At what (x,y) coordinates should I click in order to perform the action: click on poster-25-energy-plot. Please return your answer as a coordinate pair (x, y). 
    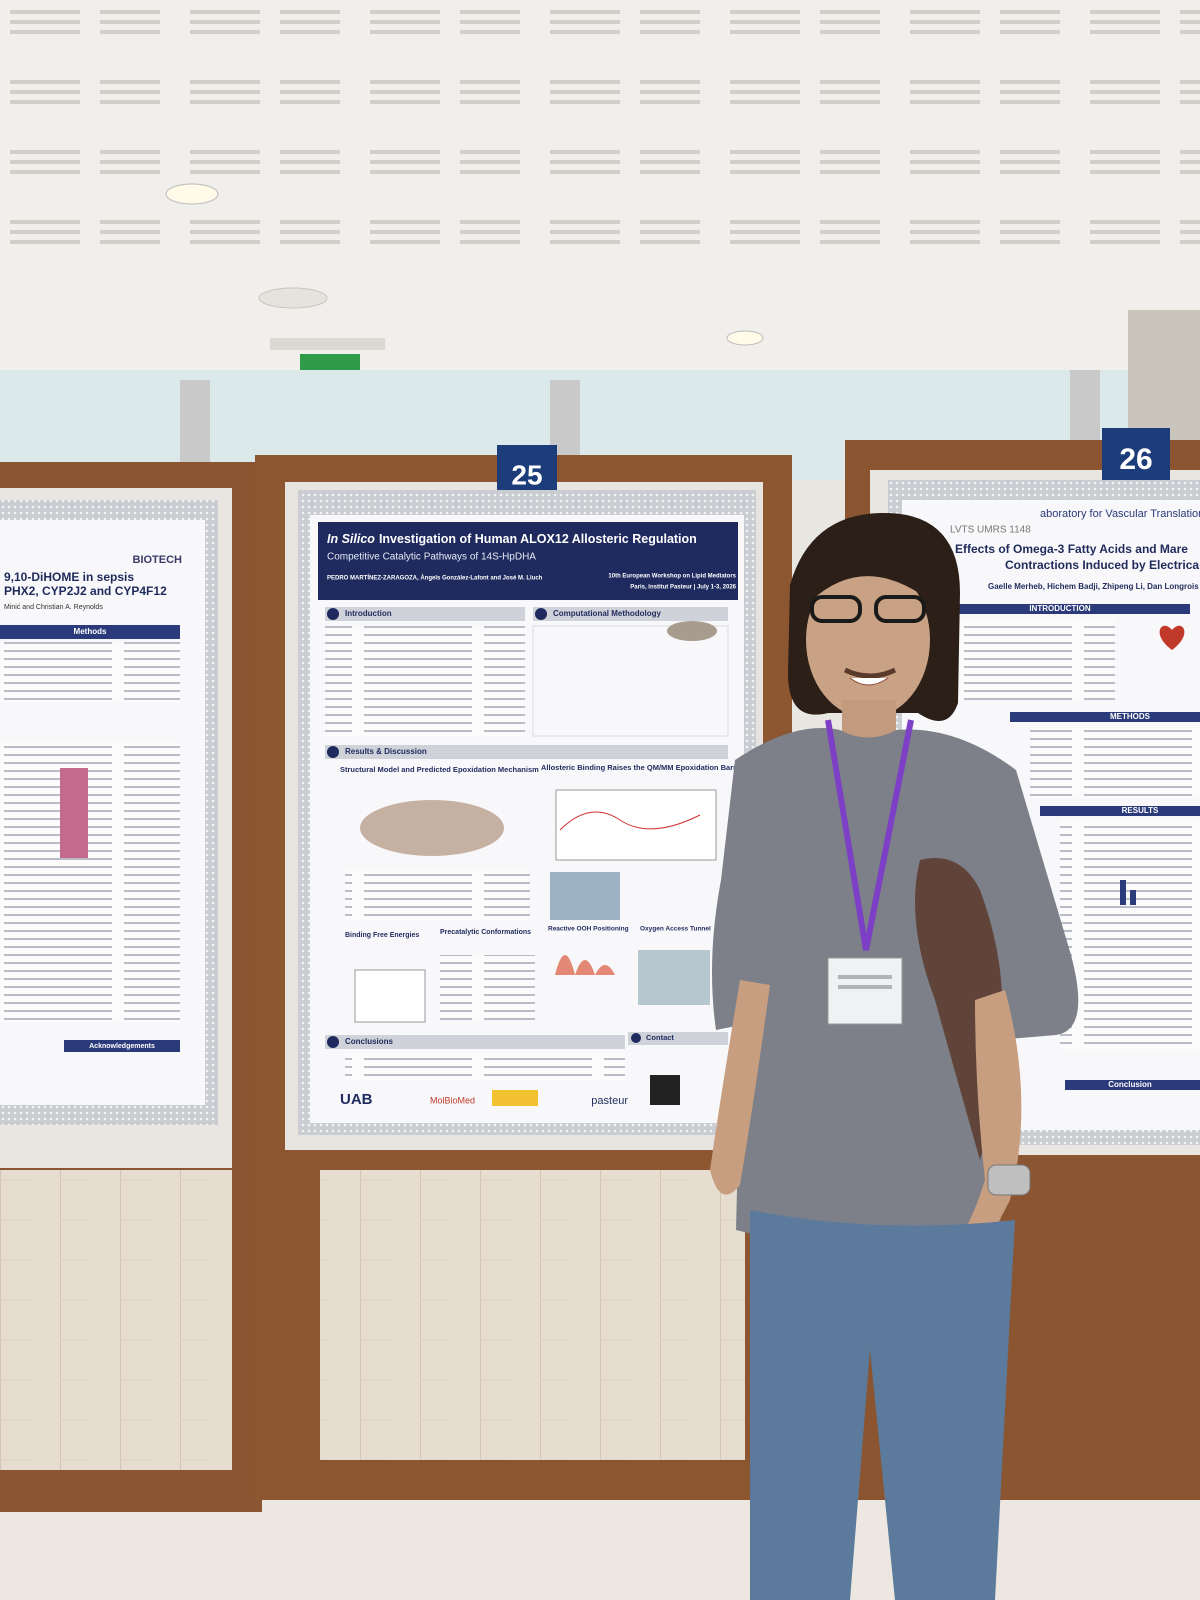
    Looking at the image, I should click on (636, 825).